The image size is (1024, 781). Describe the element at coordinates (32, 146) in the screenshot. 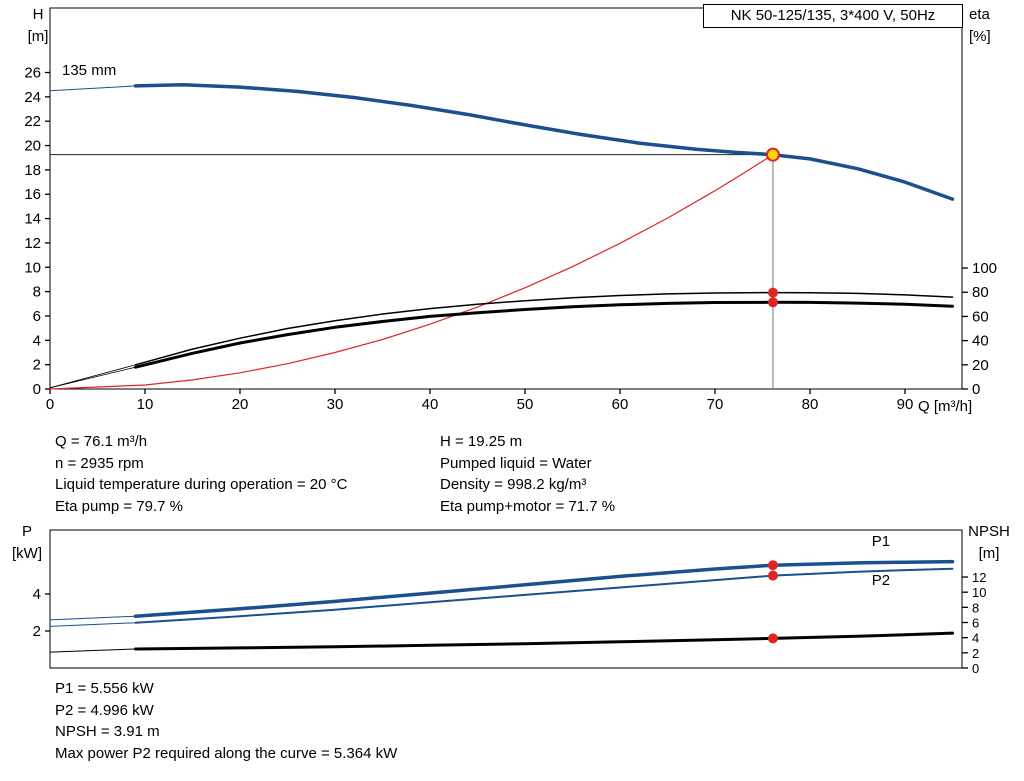

I see `y-left-tick-label: 20` at that location.